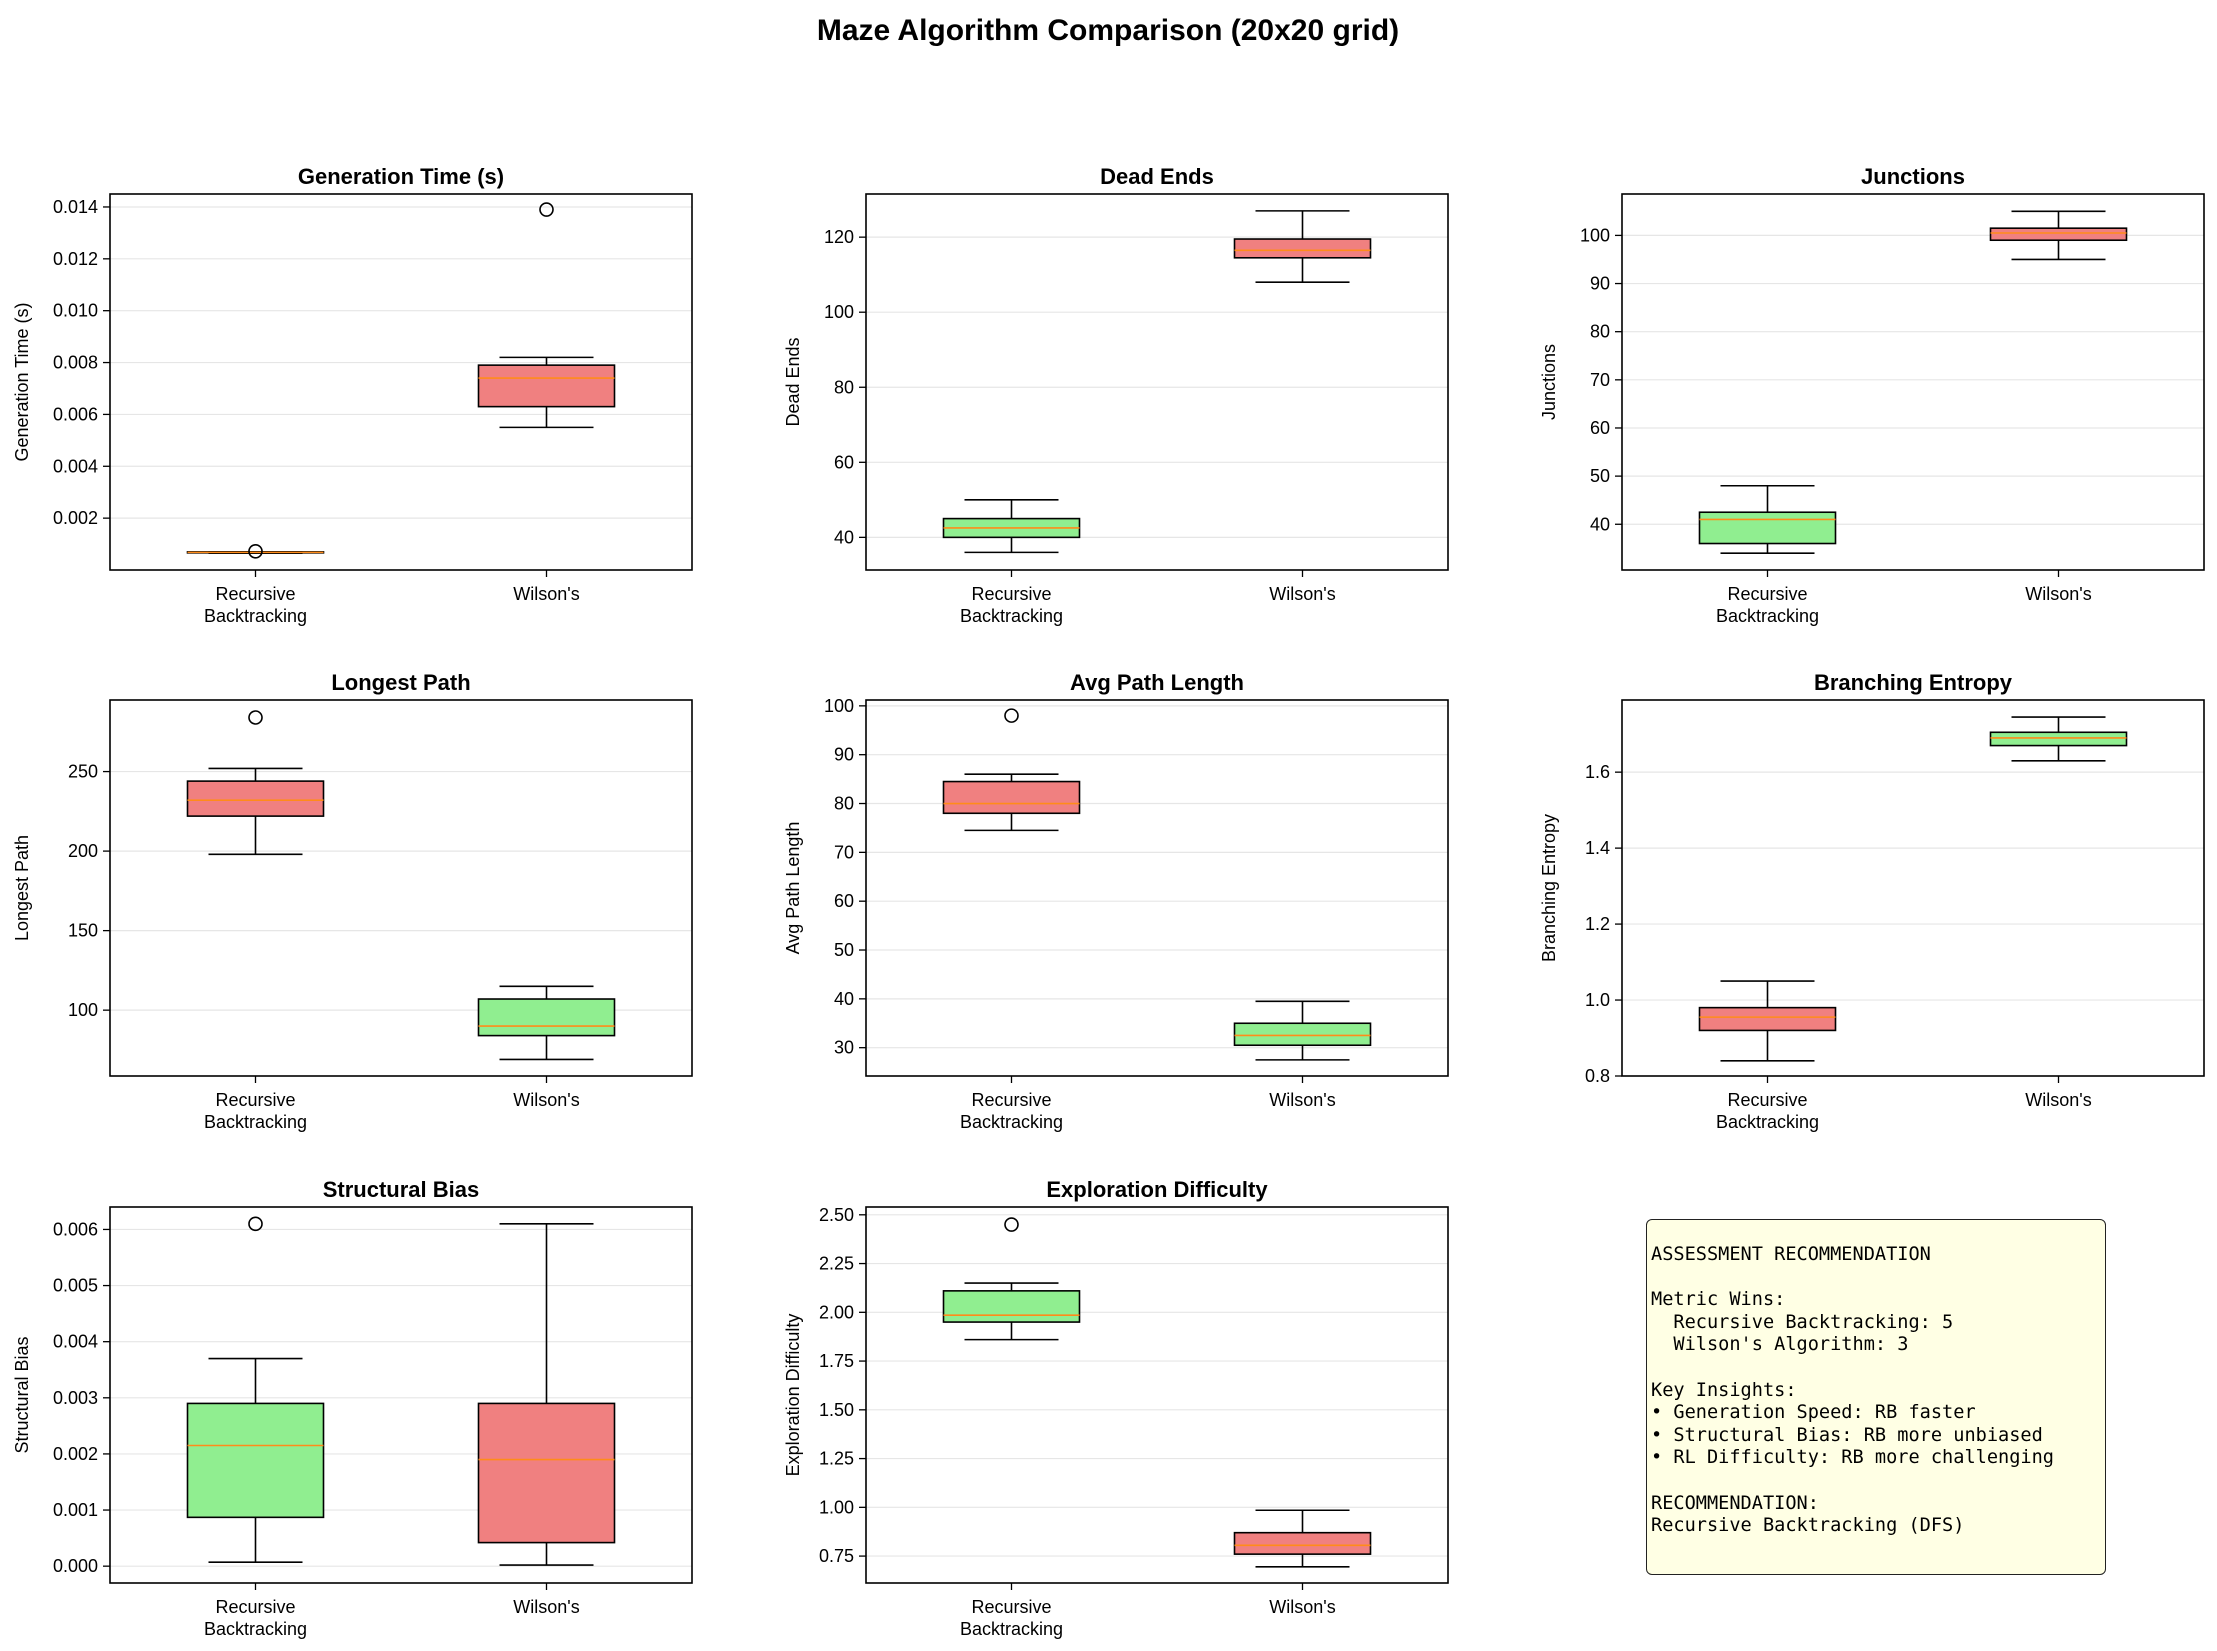  Describe the element at coordinates (1913, 176) in the screenshot. I see `subplot-title: Junctions` at that location.